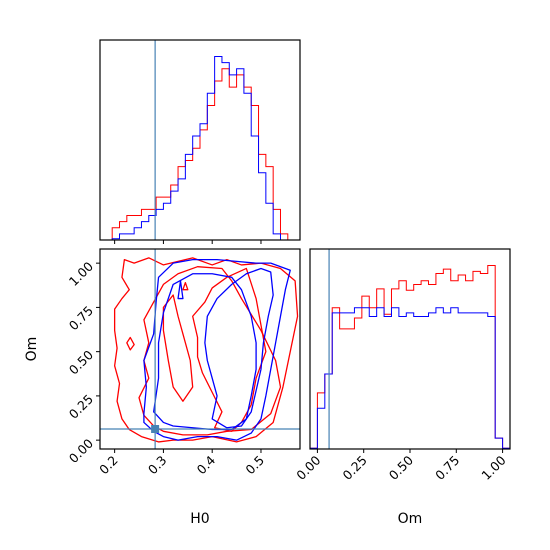 The height and width of the screenshot is (550, 550). I want to click on h0-xtick-label: 0.2, so click(108, 465).